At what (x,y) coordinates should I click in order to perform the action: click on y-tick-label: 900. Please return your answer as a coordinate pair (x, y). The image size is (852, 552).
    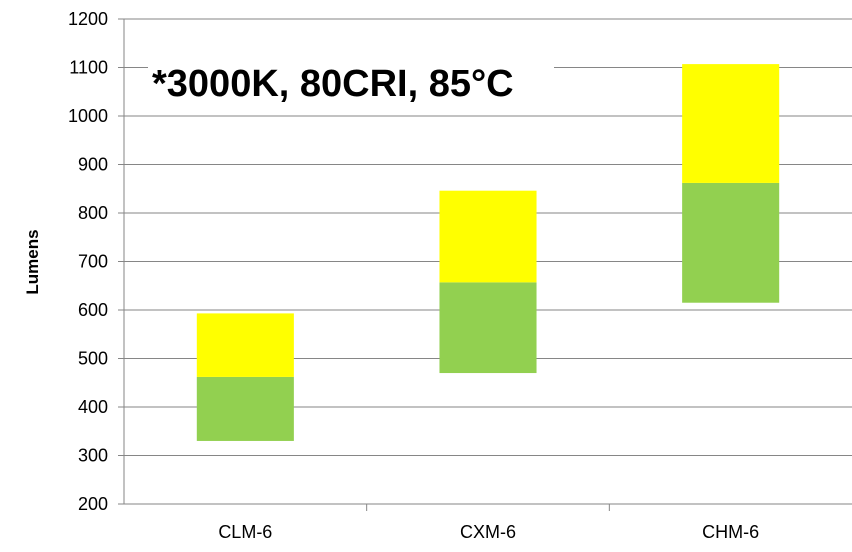
    Looking at the image, I should click on (93, 165).